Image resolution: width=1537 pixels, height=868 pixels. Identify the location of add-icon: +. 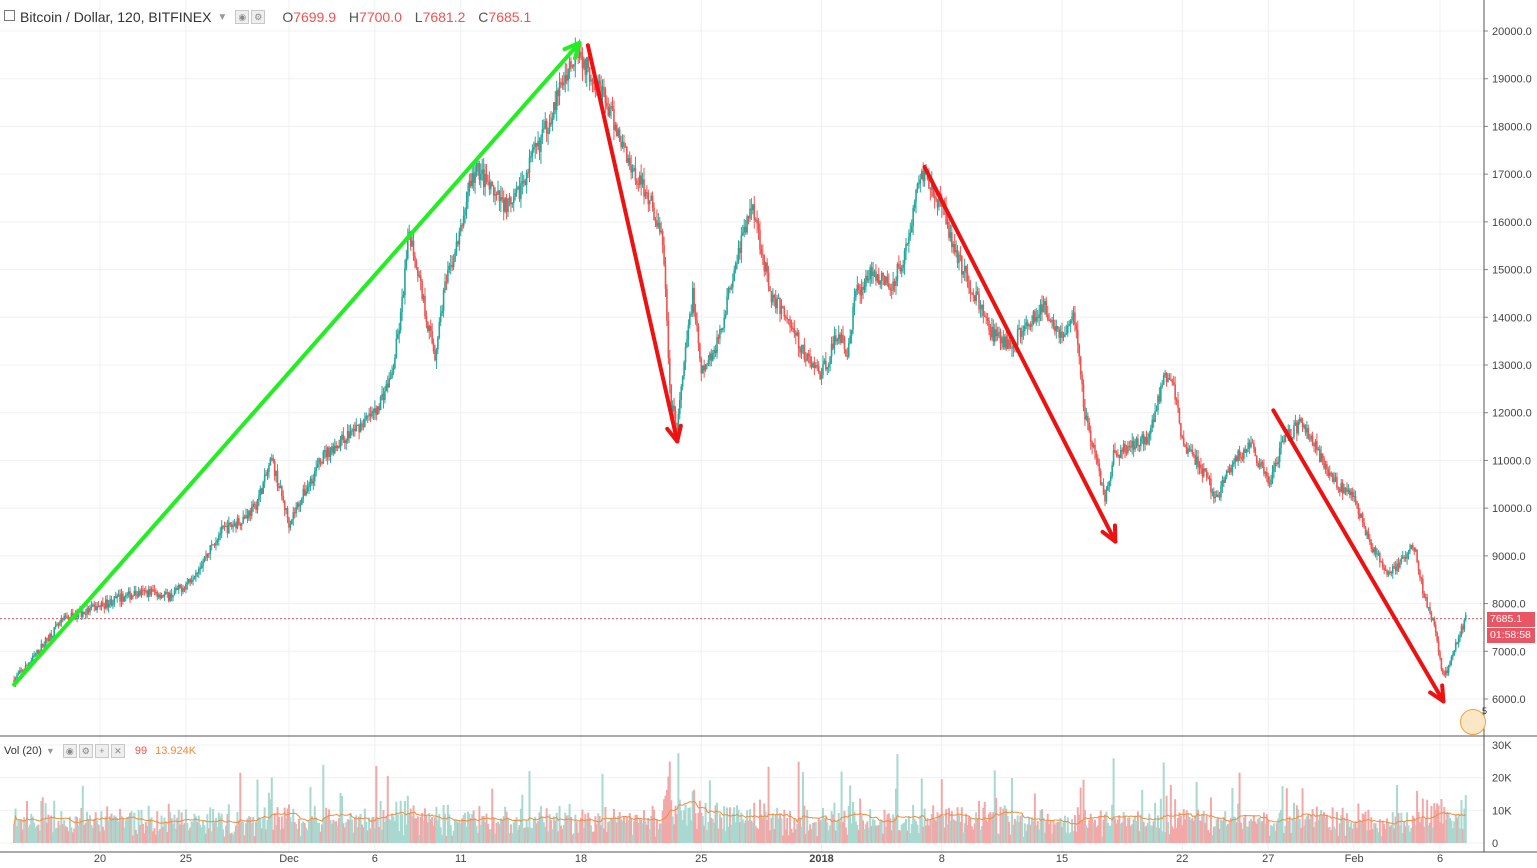
(101, 751).